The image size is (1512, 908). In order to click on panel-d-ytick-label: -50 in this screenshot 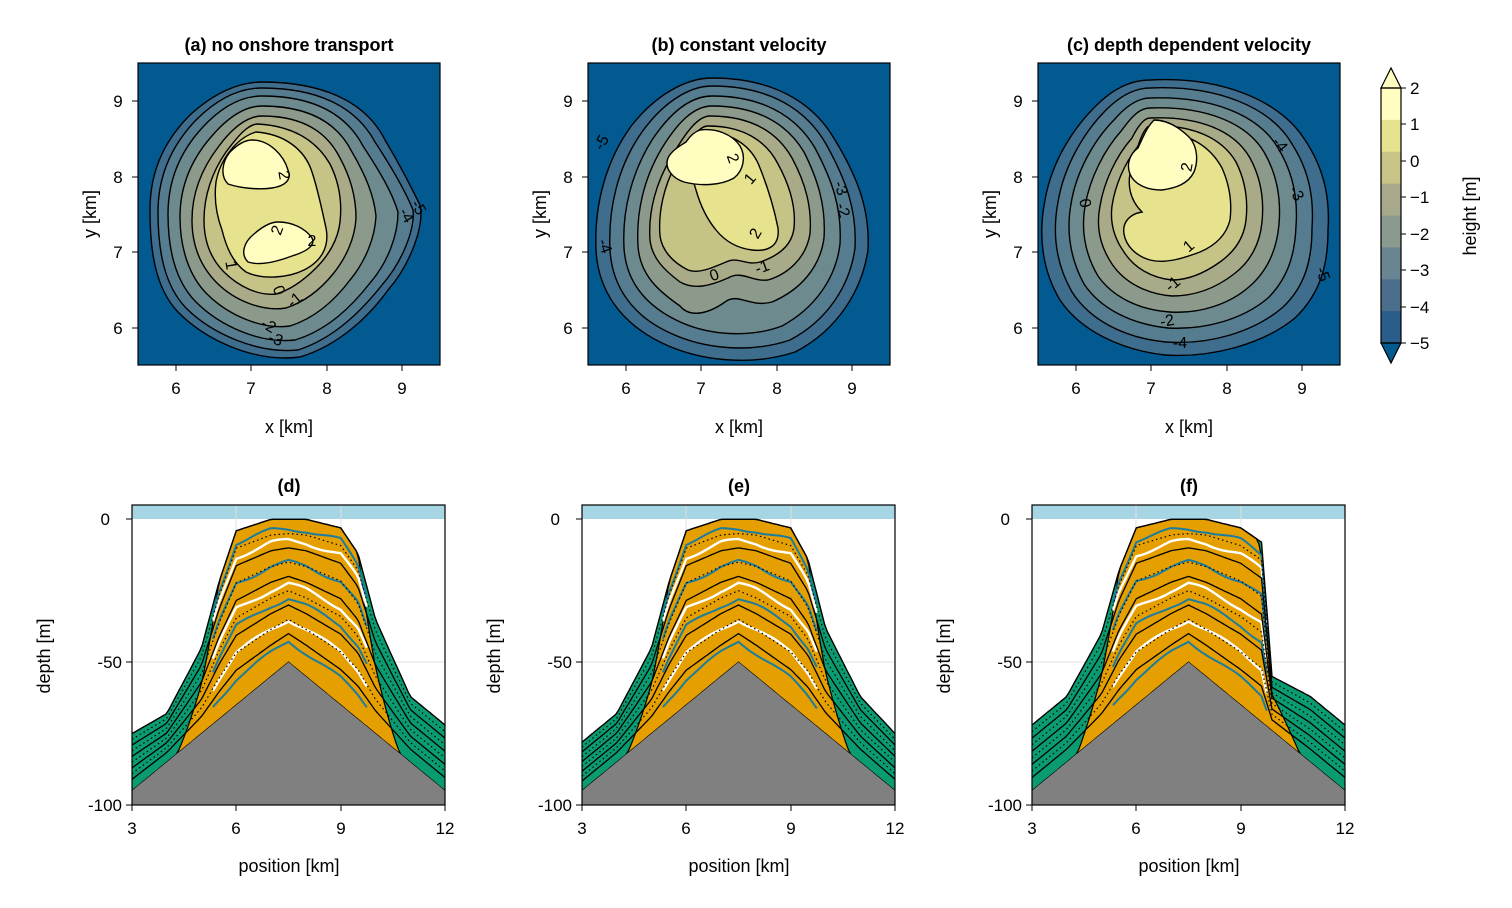, I will do `click(109, 662)`.